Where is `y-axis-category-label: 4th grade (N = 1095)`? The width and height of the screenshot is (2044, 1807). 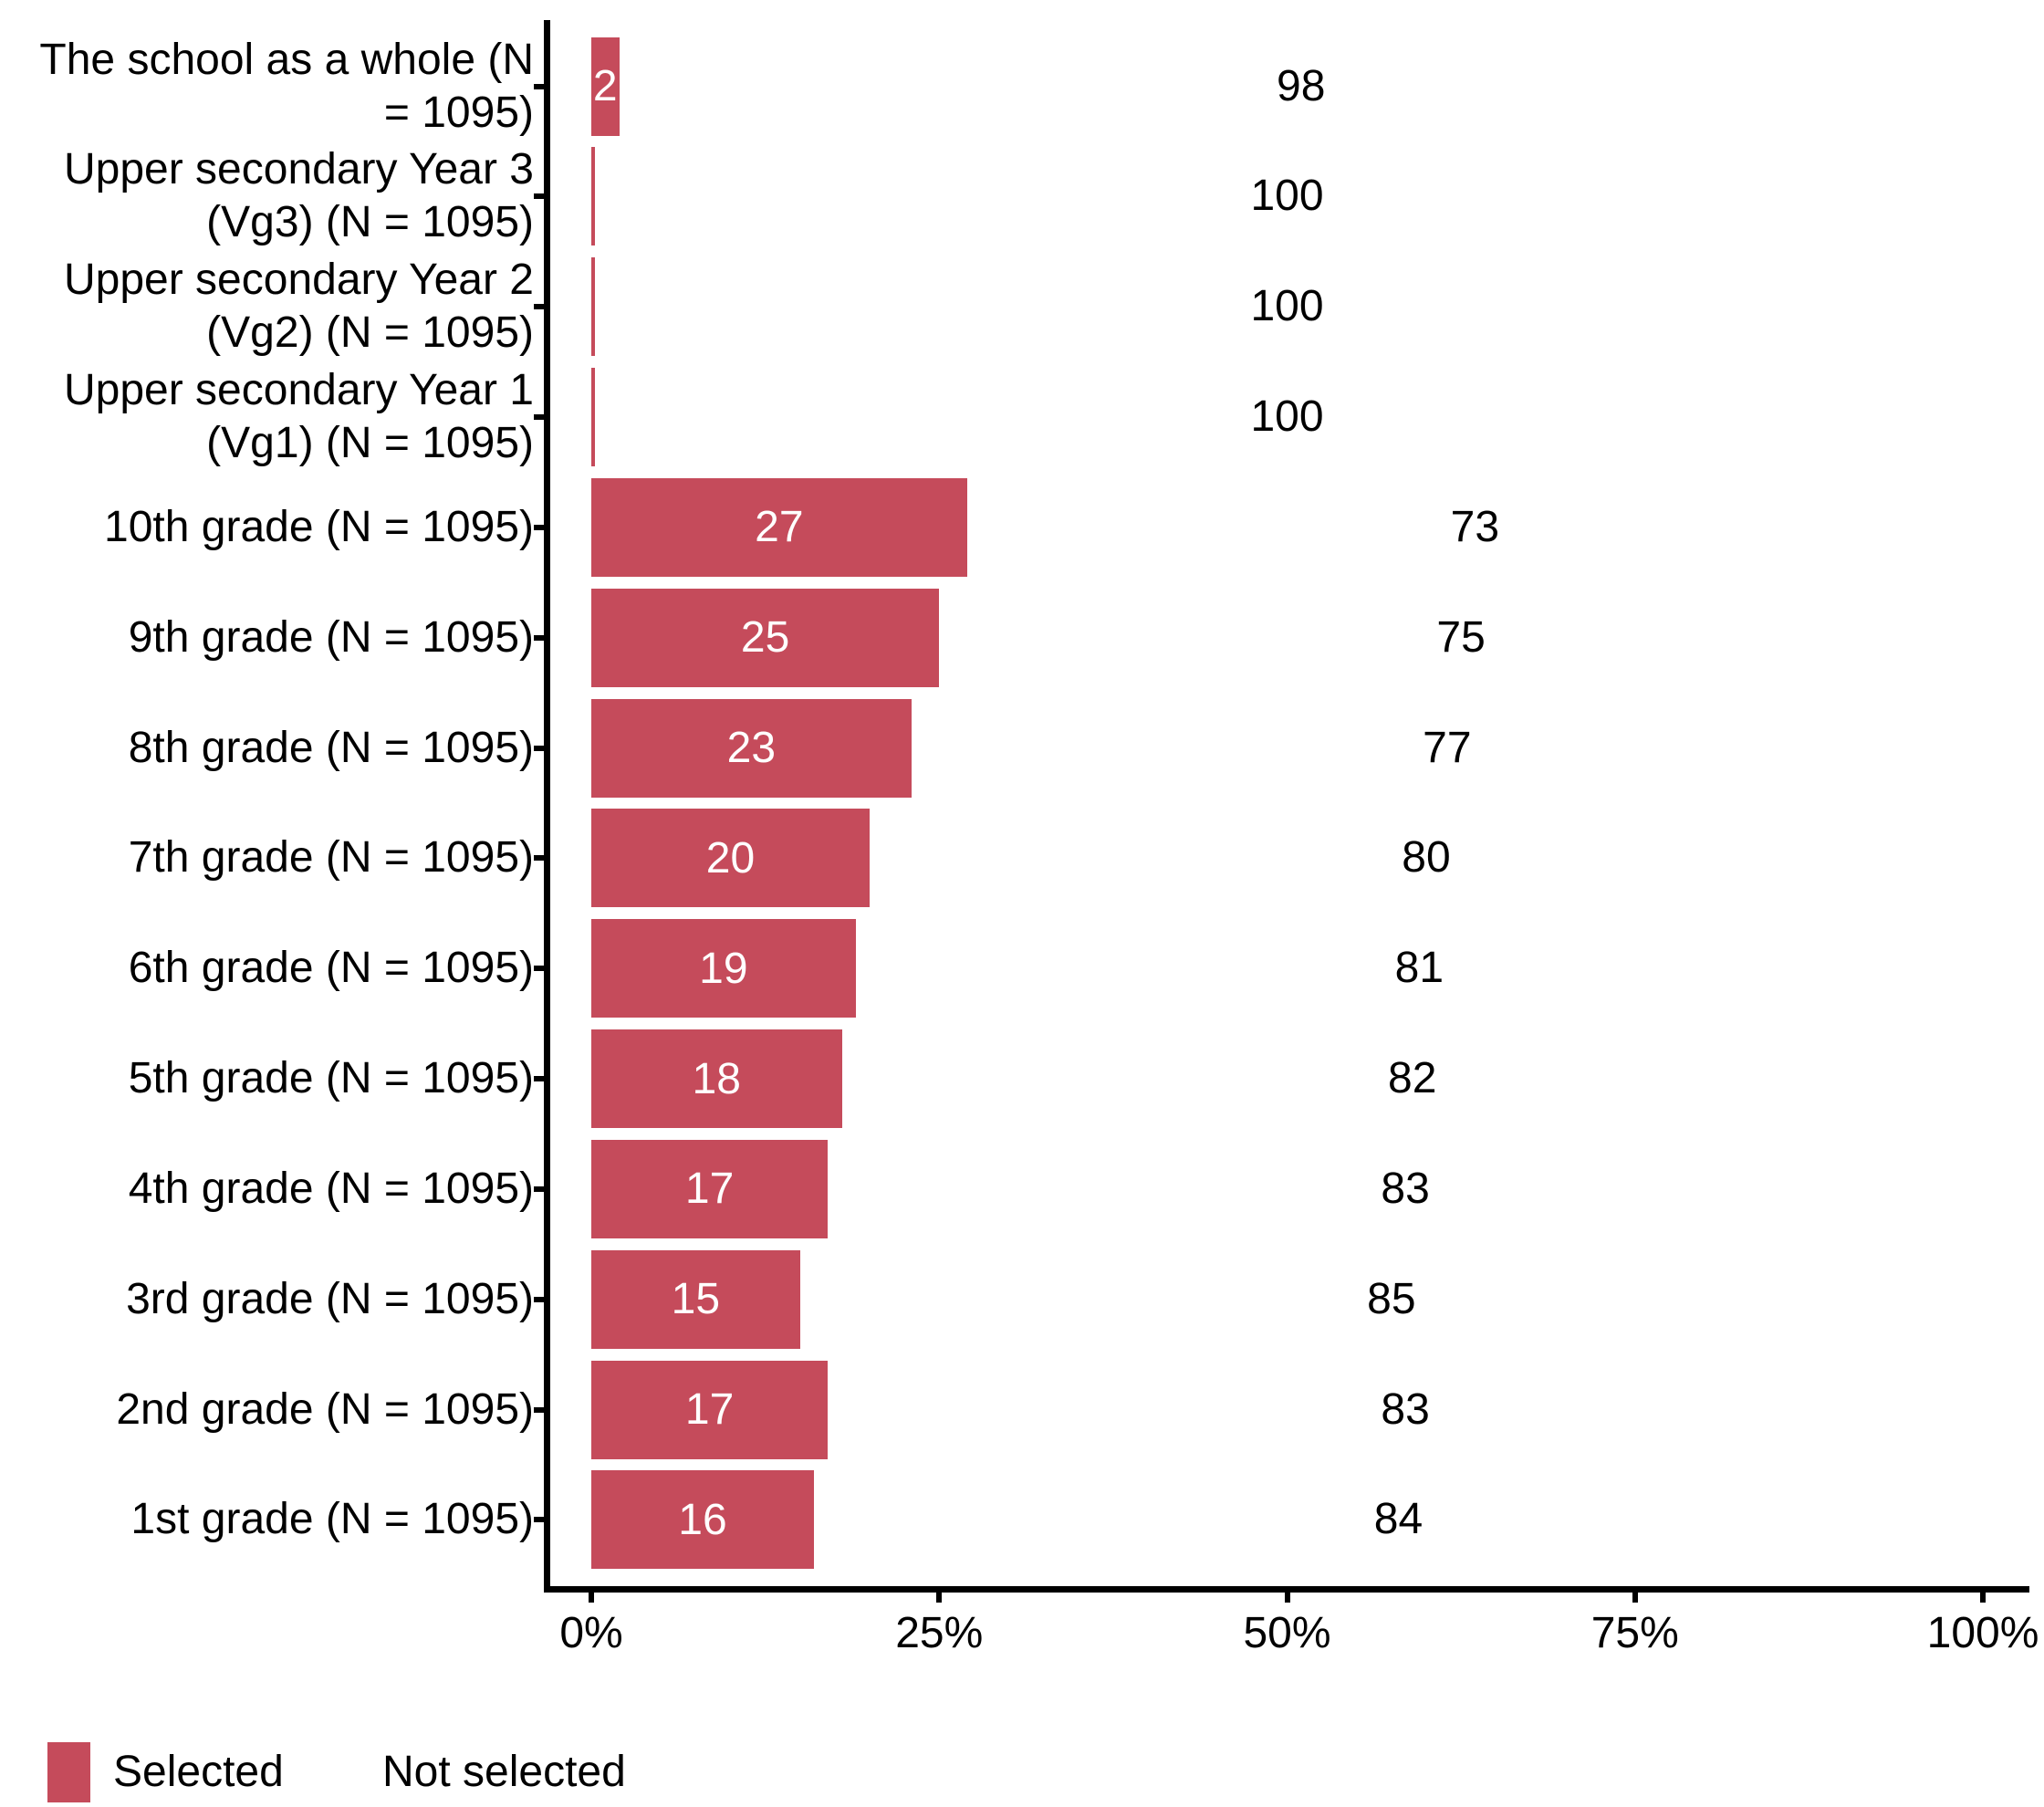
y-axis-category-label: 4th grade (N = 1095) is located at coordinates (267, 1189).